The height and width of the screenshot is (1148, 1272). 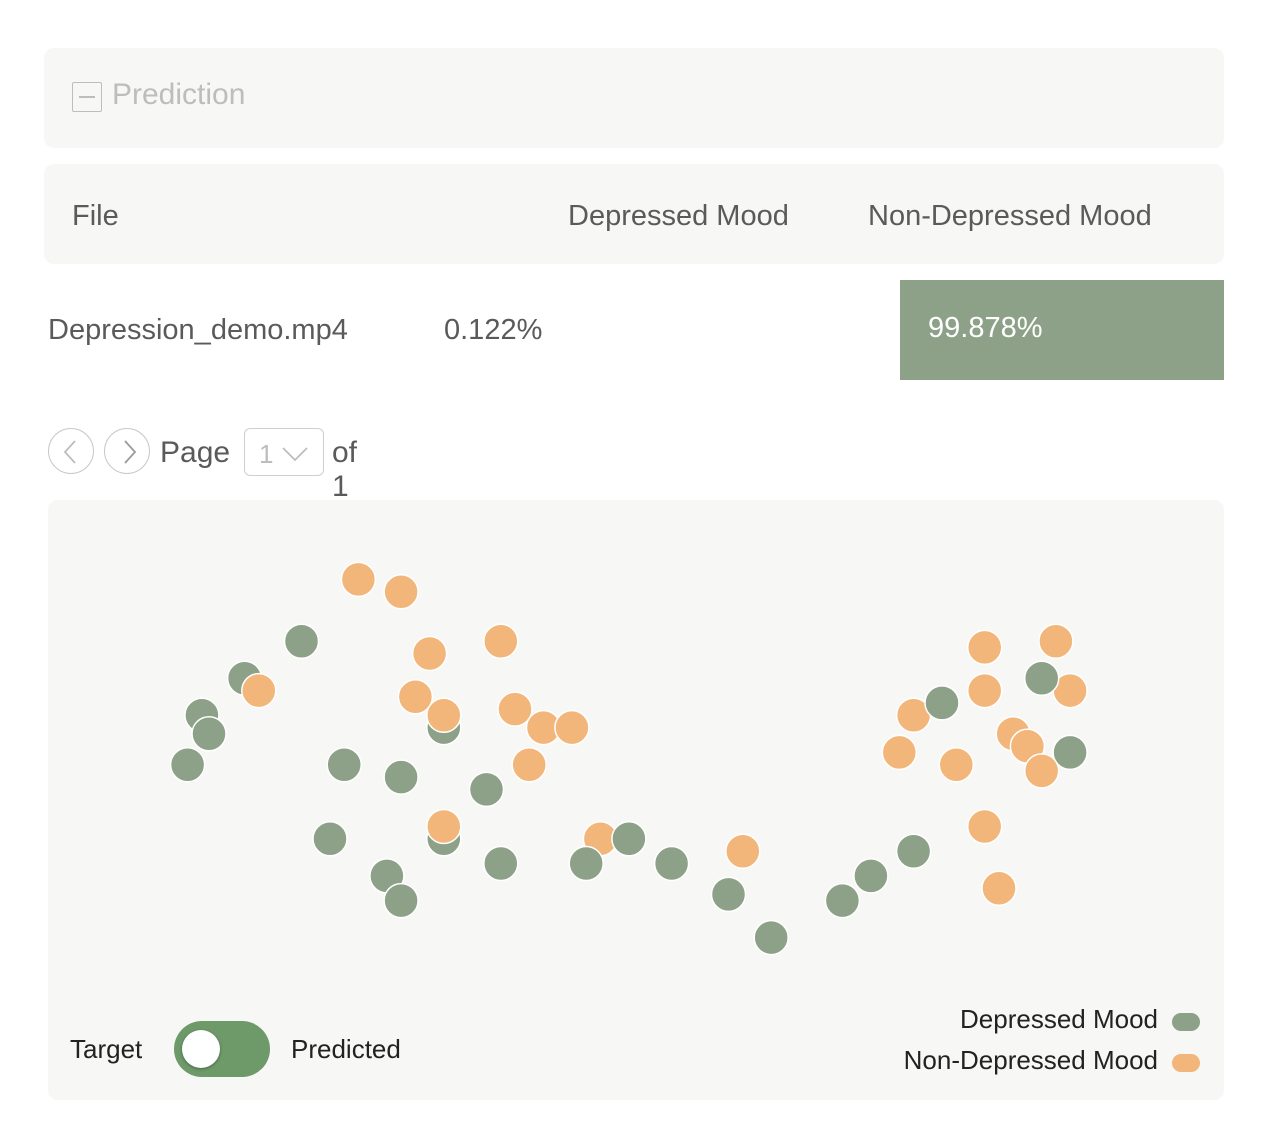 What do you see at coordinates (678, 216) in the screenshot?
I see `column-header-depressed: Depressed Mood` at bounding box center [678, 216].